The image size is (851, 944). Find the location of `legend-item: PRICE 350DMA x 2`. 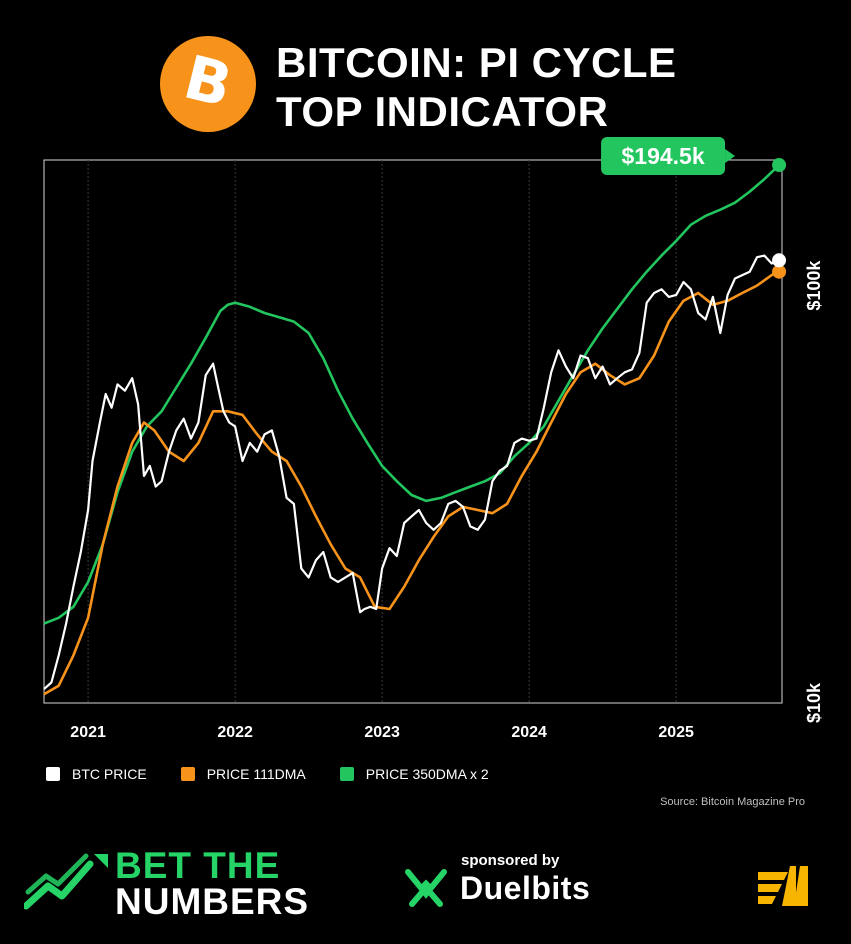

legend-item: PRICE 350DMA x 2 is located at coordinates (414, 774).